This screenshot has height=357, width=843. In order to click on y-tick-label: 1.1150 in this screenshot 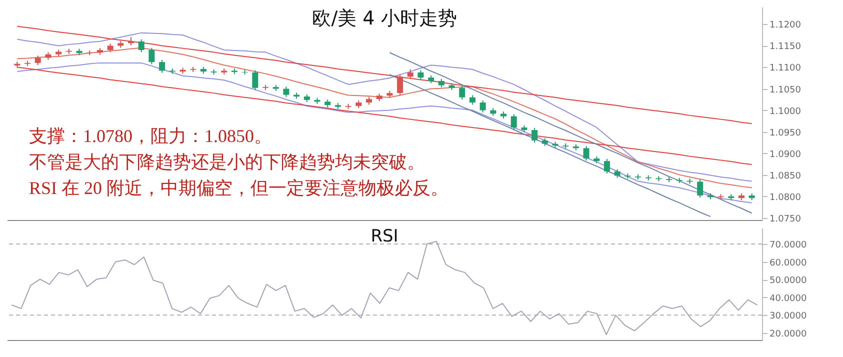, I will do `click(786, 47)`.